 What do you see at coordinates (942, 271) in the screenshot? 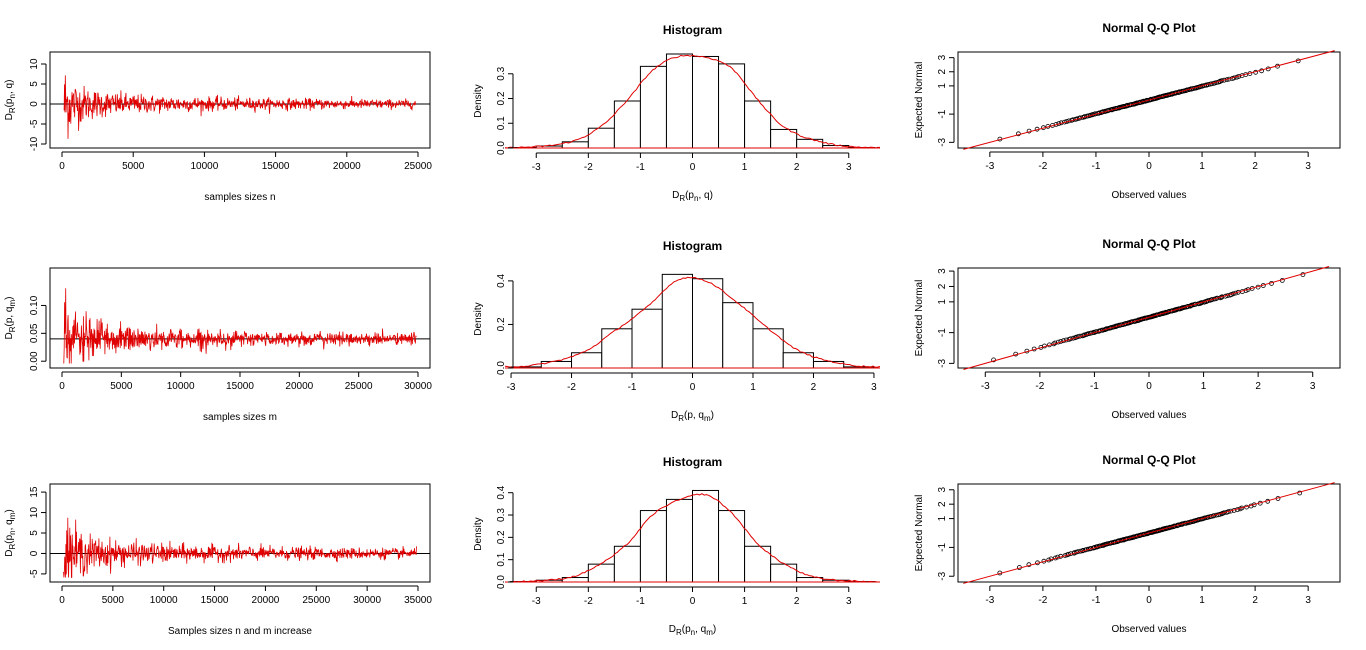
I see `y-tick-label: 3` at bounding box center [942, 271].